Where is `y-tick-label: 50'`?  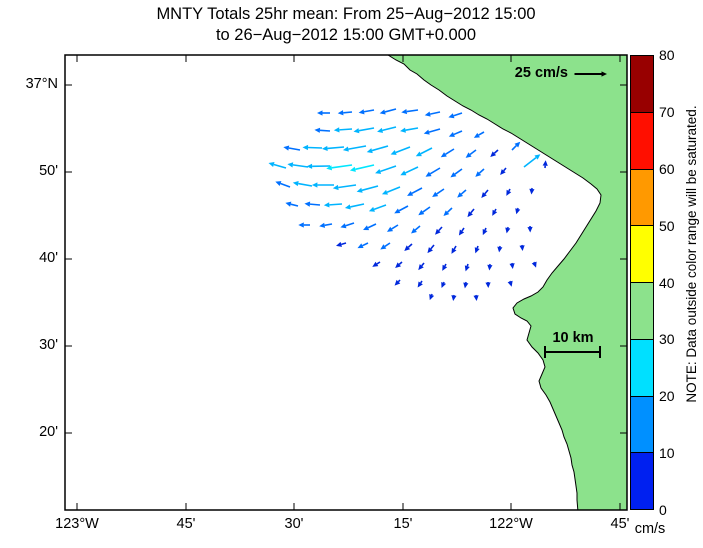 y-tick-label: 50' is located at coordinates (48, 171).